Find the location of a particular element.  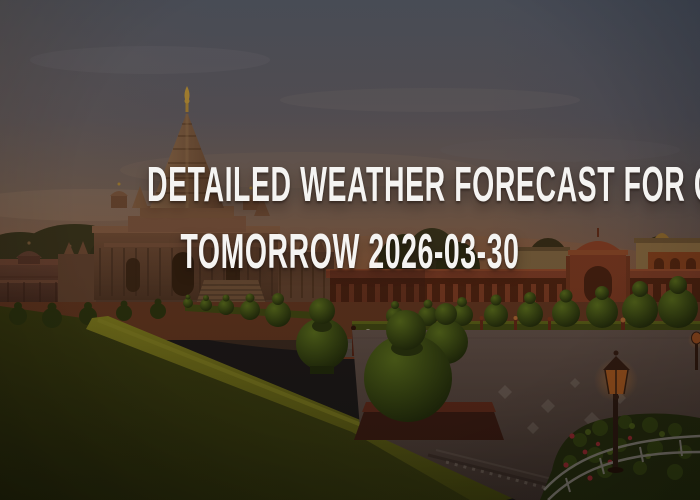

lantern-lamp-post is located at coordinates (616, 411).